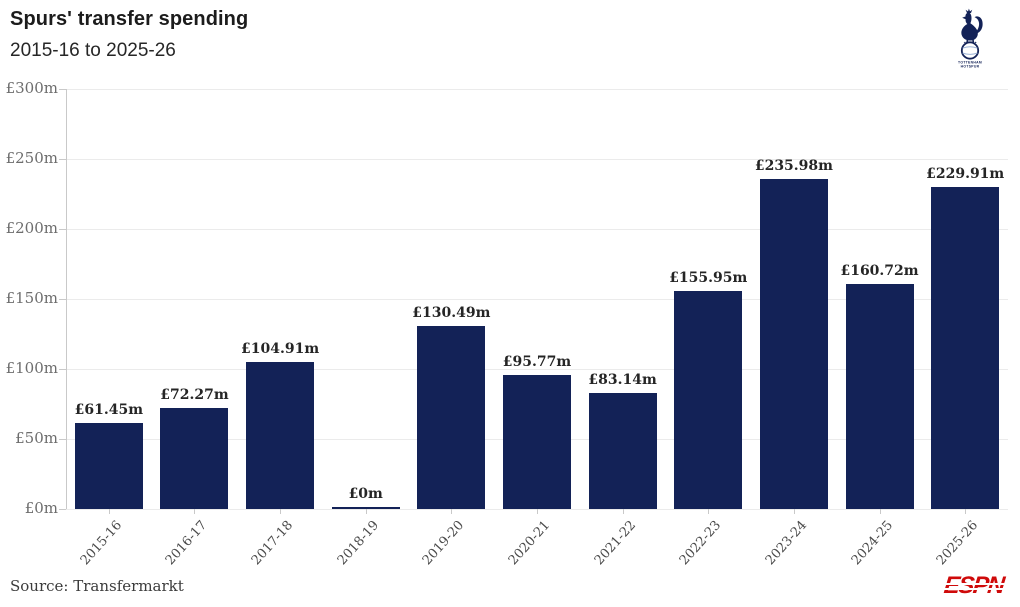  What do you see at coordinates (101, 543) in the screenshot?
I see `x-axis-label: 2015-16` at bounding box center [101, 543].